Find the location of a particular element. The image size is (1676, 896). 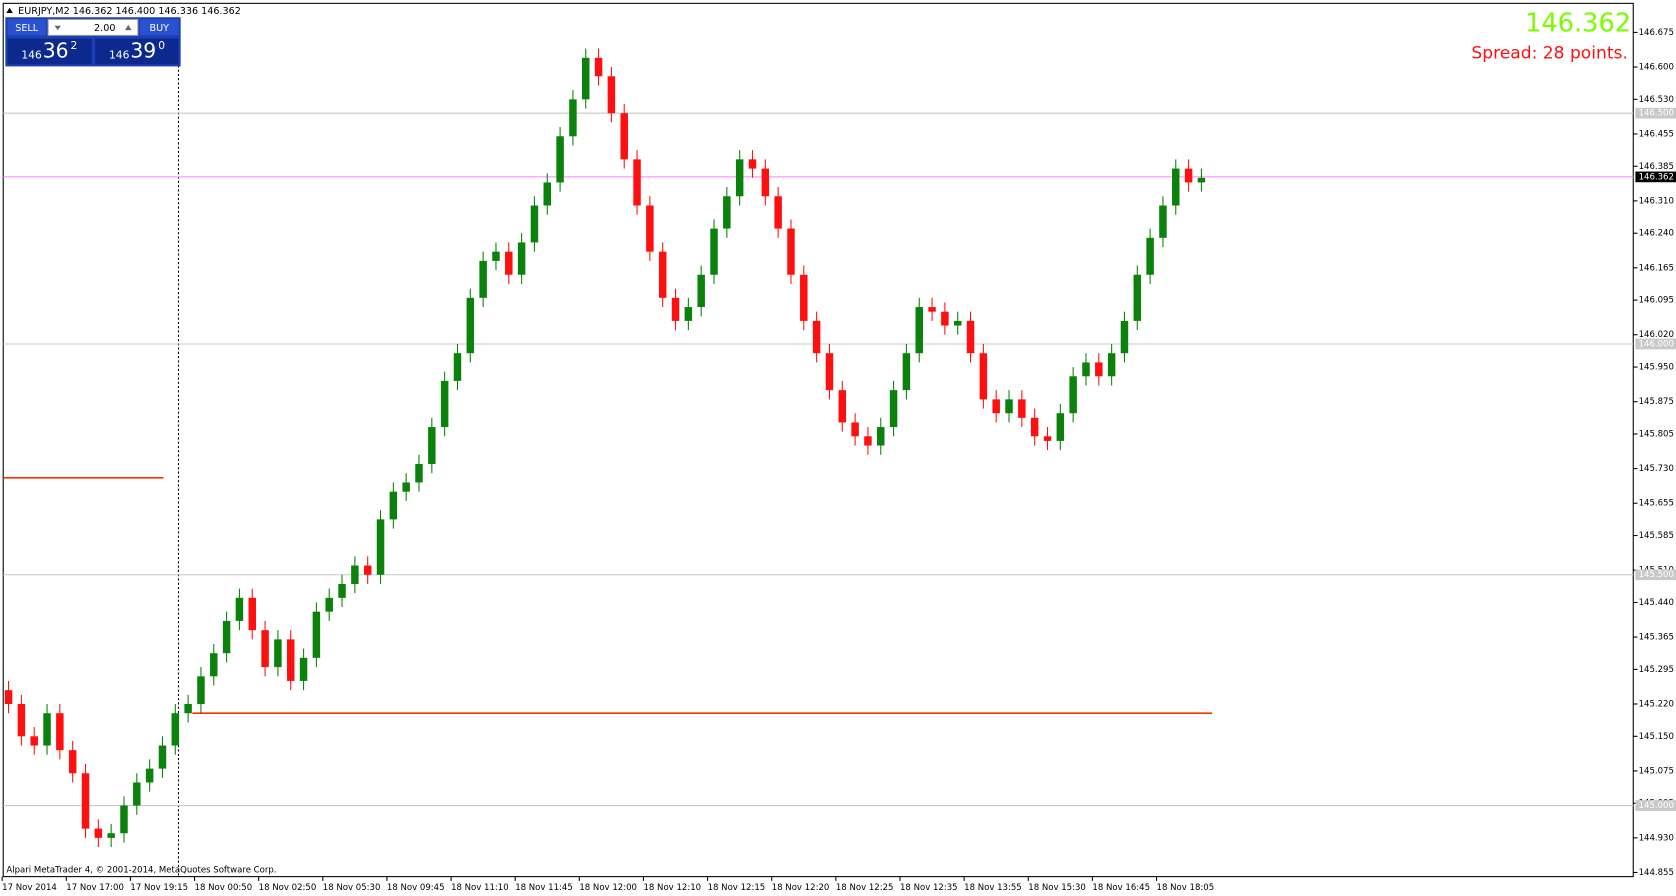

buy-quote-big: 146 is located at coordinates (119, 55).